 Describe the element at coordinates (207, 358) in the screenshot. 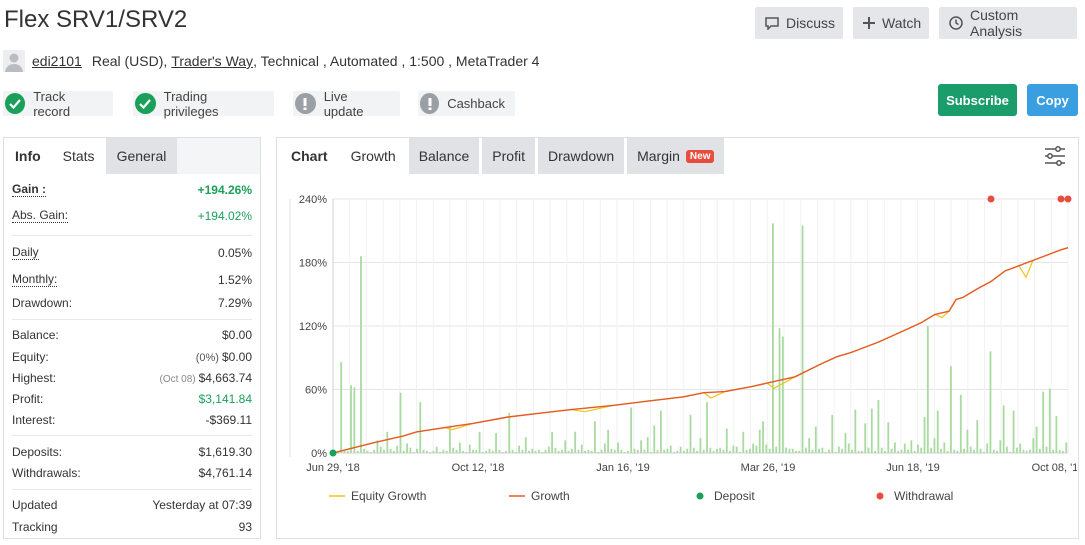

I see `stat-note: (0%)` at that location.